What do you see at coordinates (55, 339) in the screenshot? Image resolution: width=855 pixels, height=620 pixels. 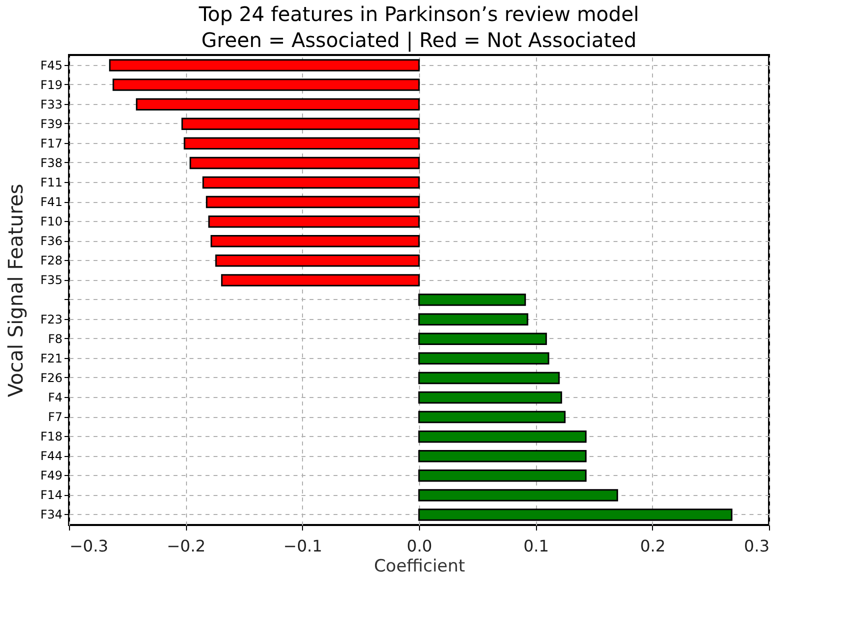 I see `y-tick-label: F8` at bounding box center [55, 339].